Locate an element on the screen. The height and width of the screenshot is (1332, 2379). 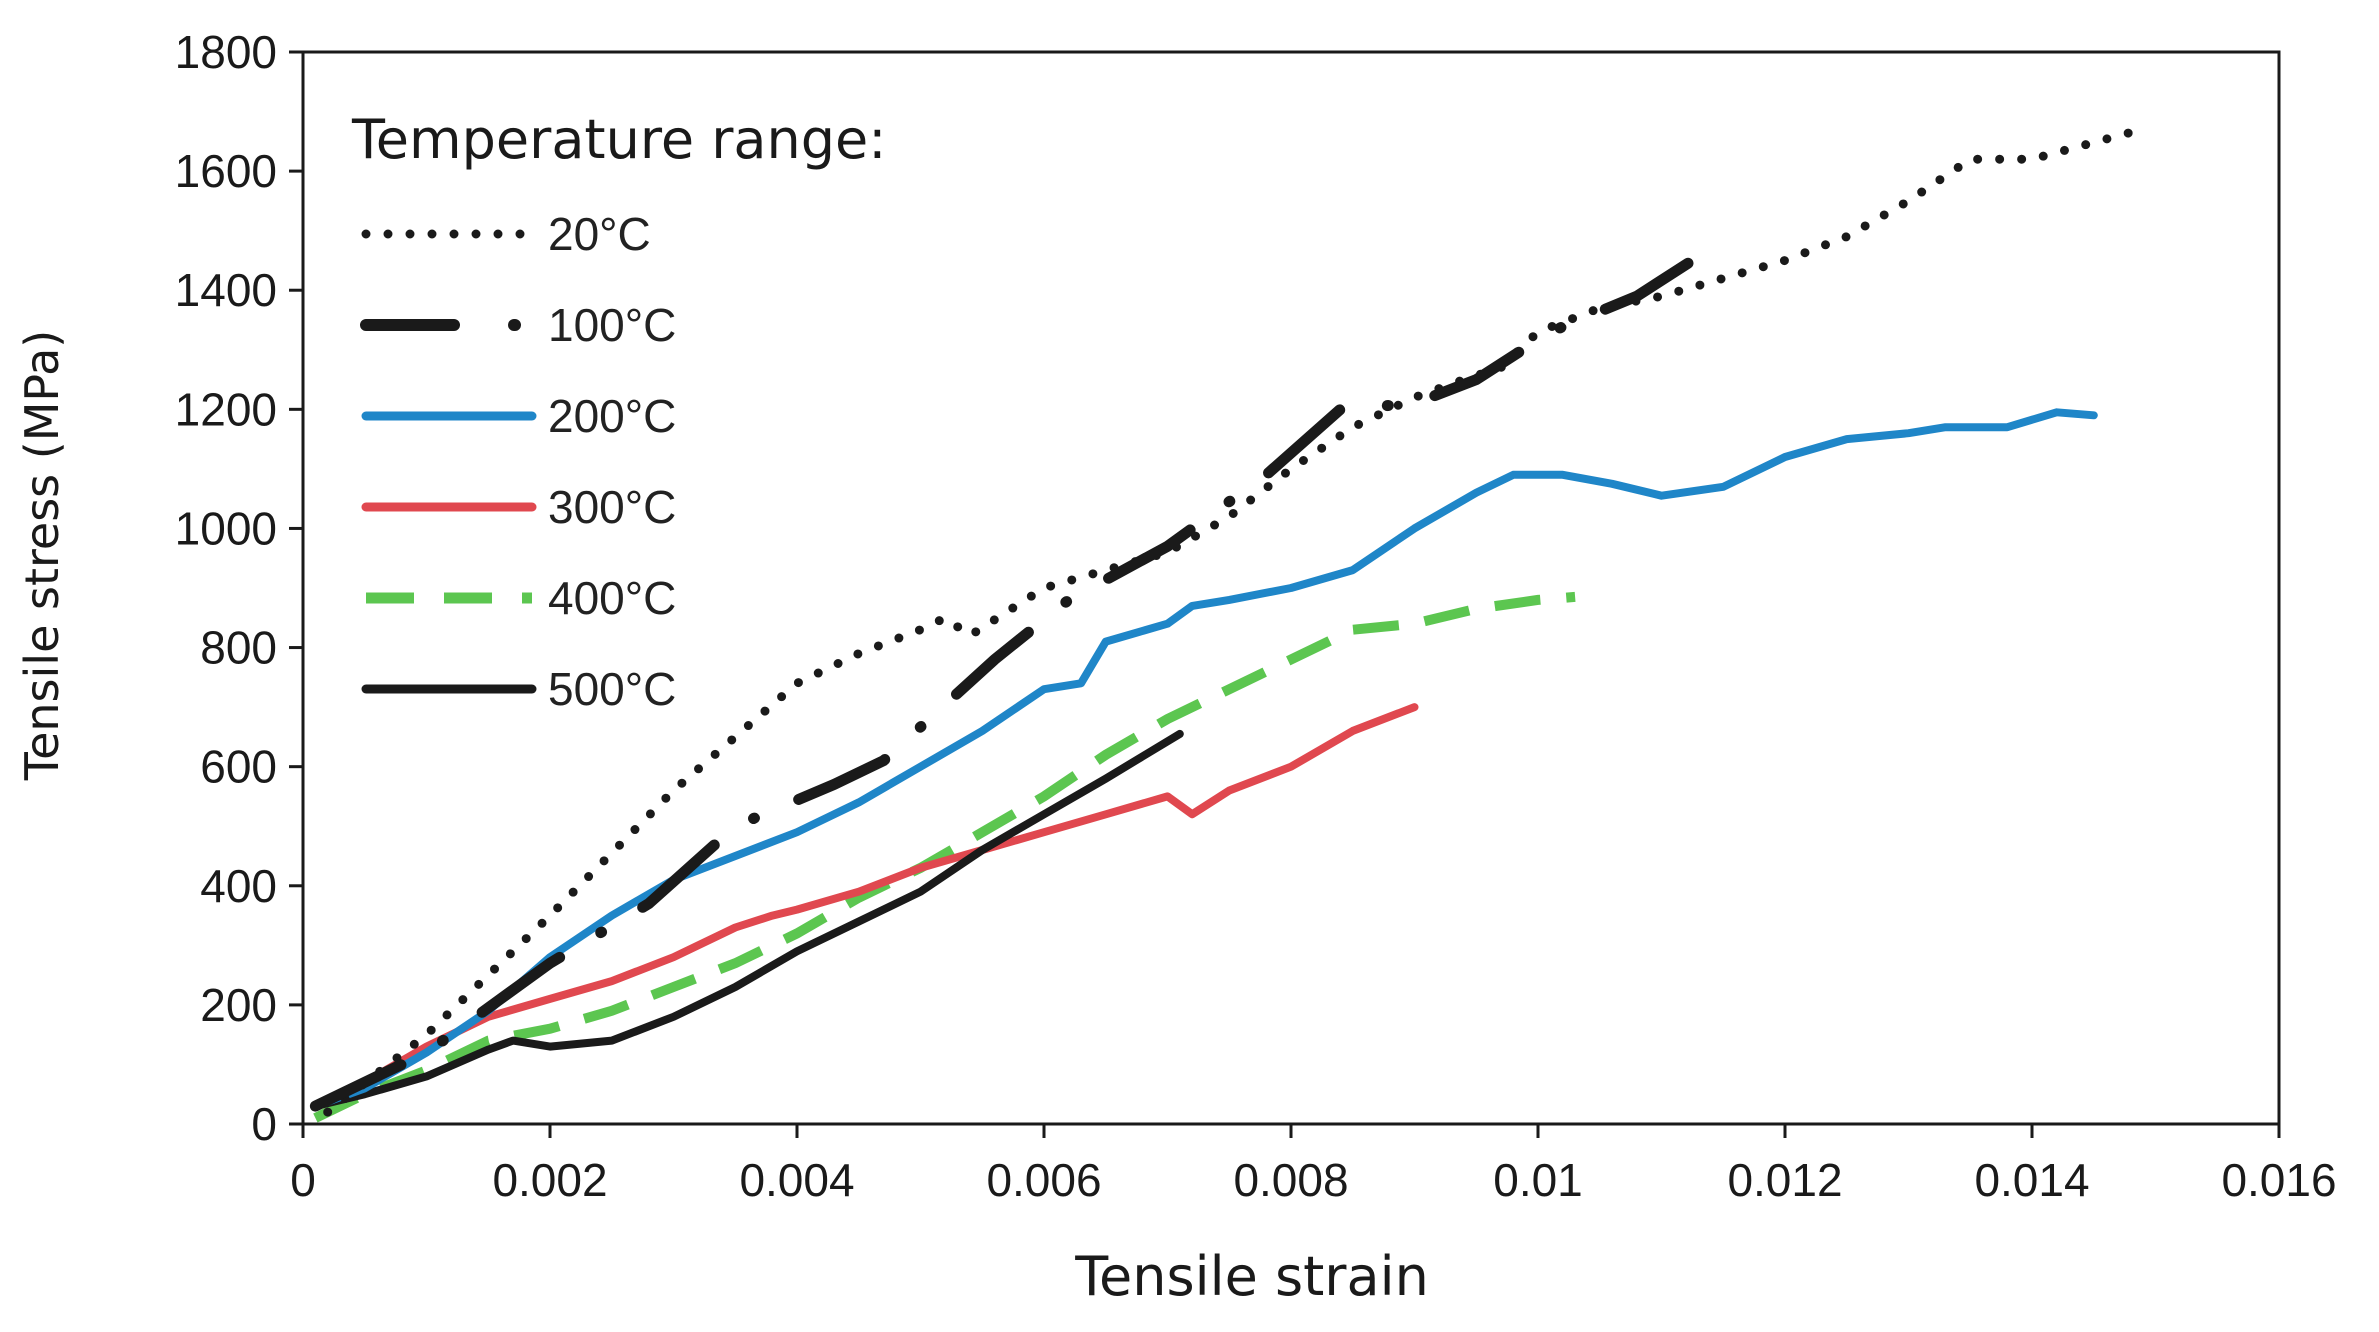
y-axis: 0 200 400 600 800 1000 1200 1400 1600 1800 is located at coordinates (239, 588).